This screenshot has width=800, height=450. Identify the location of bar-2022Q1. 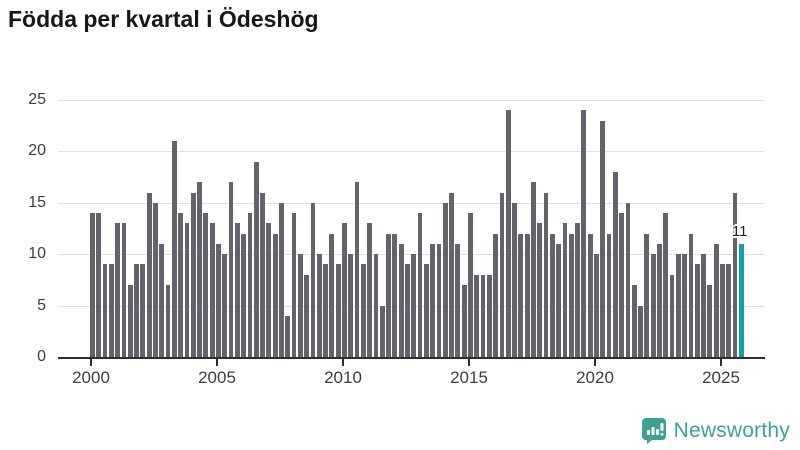
(647, 295).